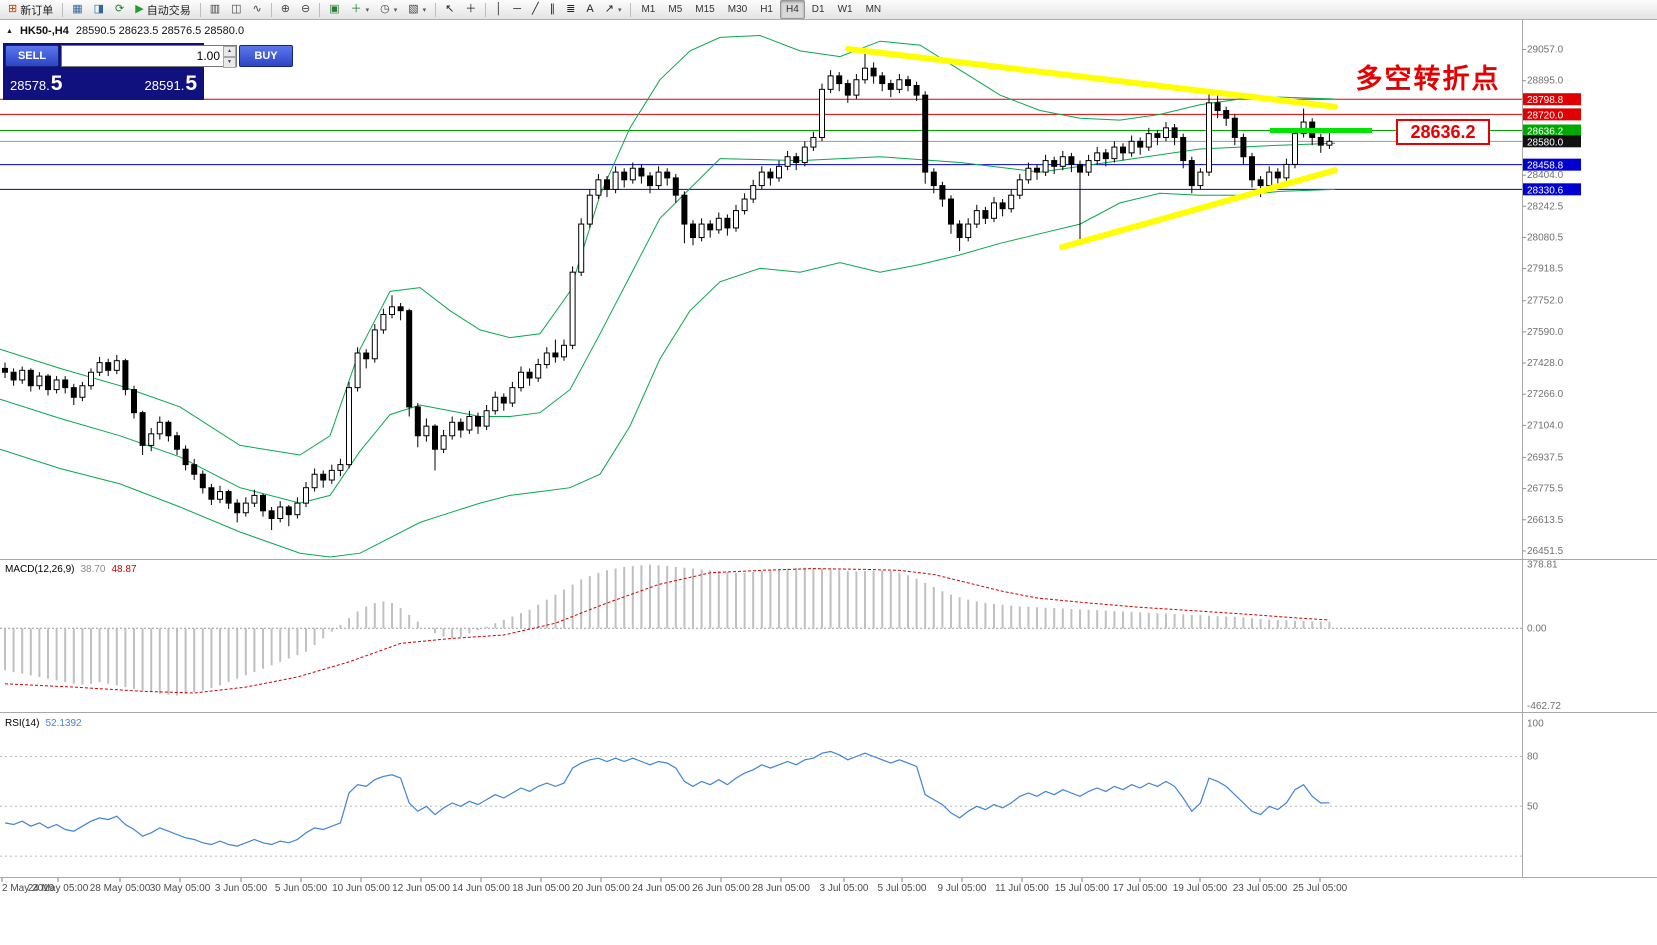 This screenshot has height=945, width=1657. Describe the element at coordinates (1545, 166) in the screenshot. I see `svg-text: 28458.8` at that location.